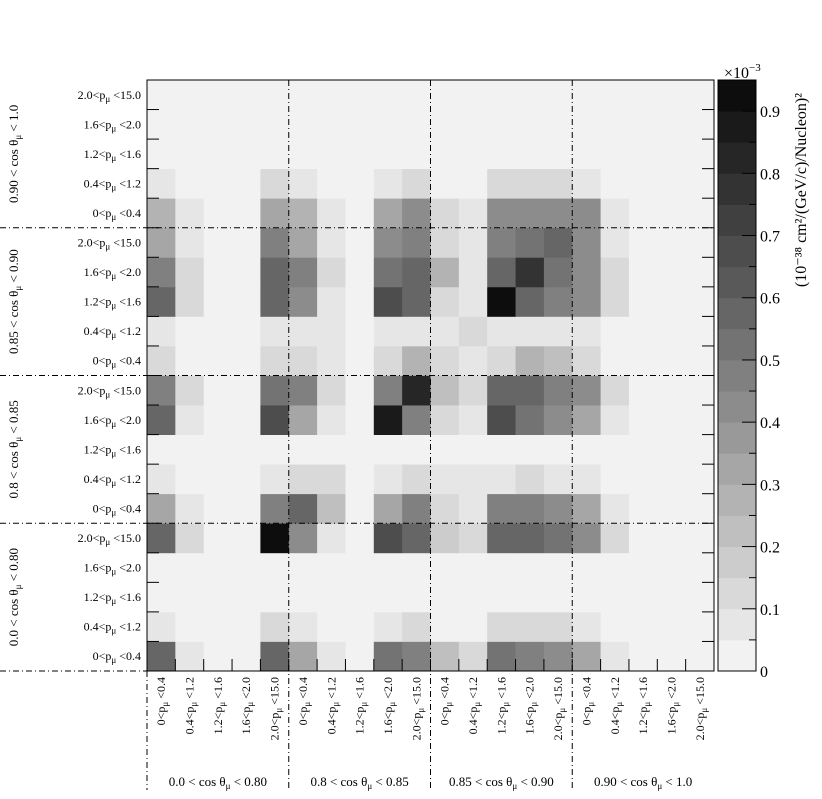  What do you see at coordinates (770, 237) in the screenshot?
I see `colorbar-tick-label: 0.7` at bounding box center [770, 237].